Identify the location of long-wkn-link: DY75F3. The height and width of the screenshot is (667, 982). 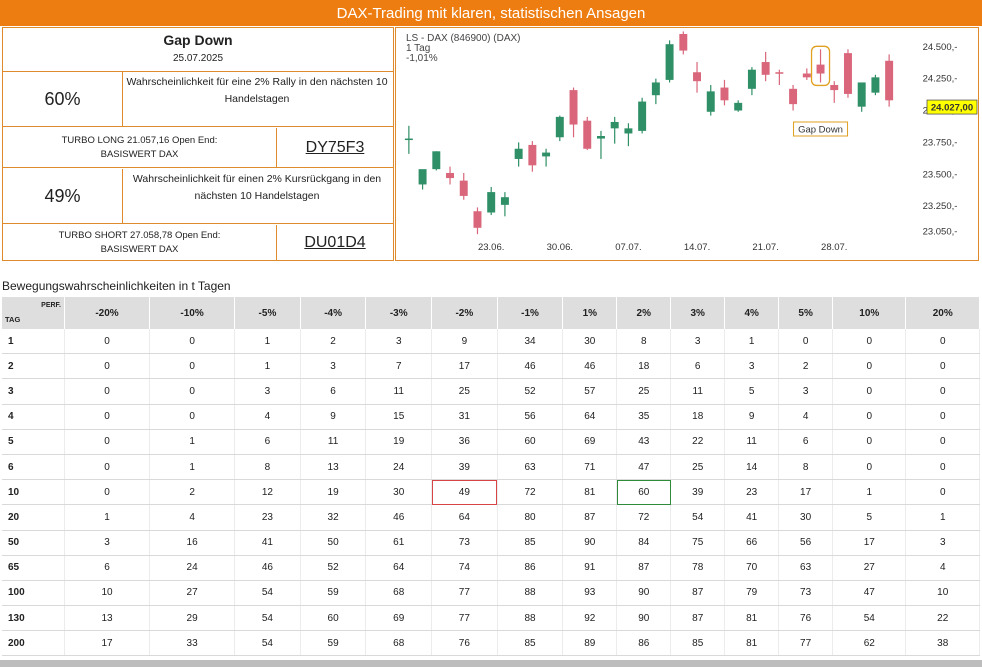
(335, 147).